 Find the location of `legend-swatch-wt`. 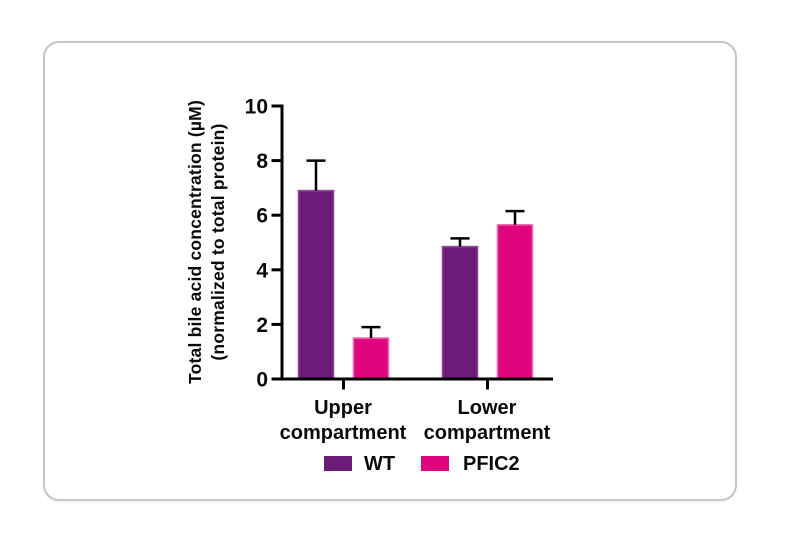

legend-swatch-wt is located at coordinates (338, 463).